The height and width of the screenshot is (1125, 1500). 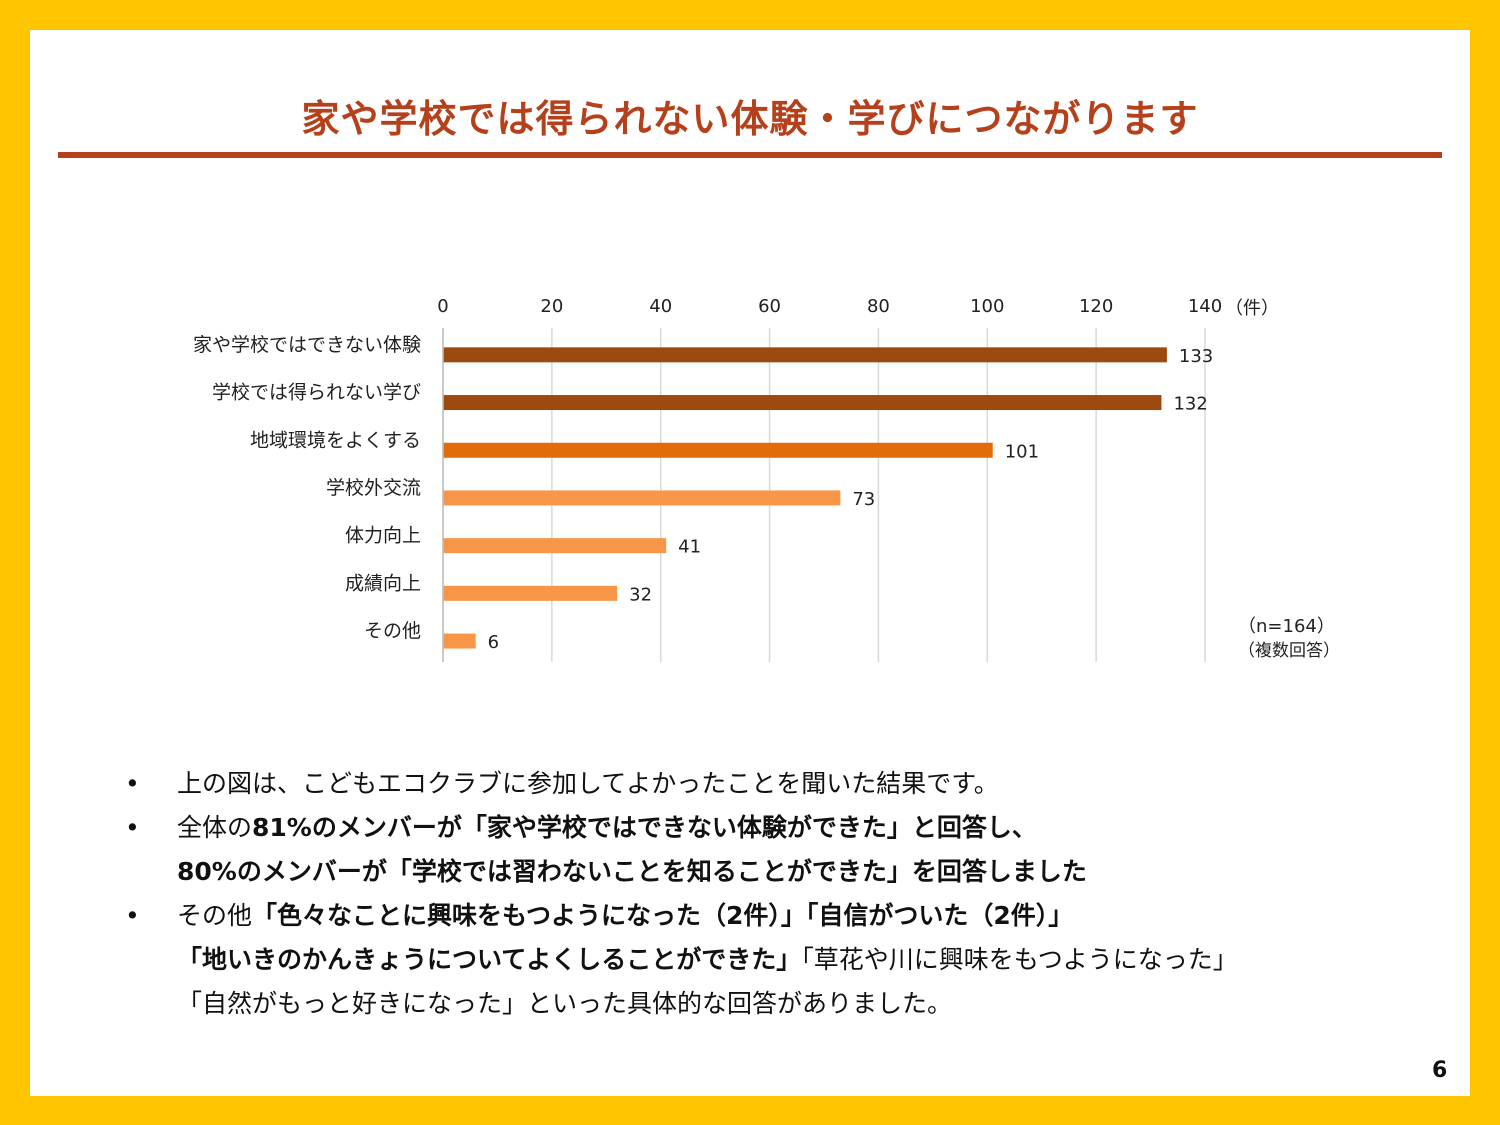 I want to click on bullet-text: 「草花や川に興味をもつようになった」, so click(x=1019, y=959).